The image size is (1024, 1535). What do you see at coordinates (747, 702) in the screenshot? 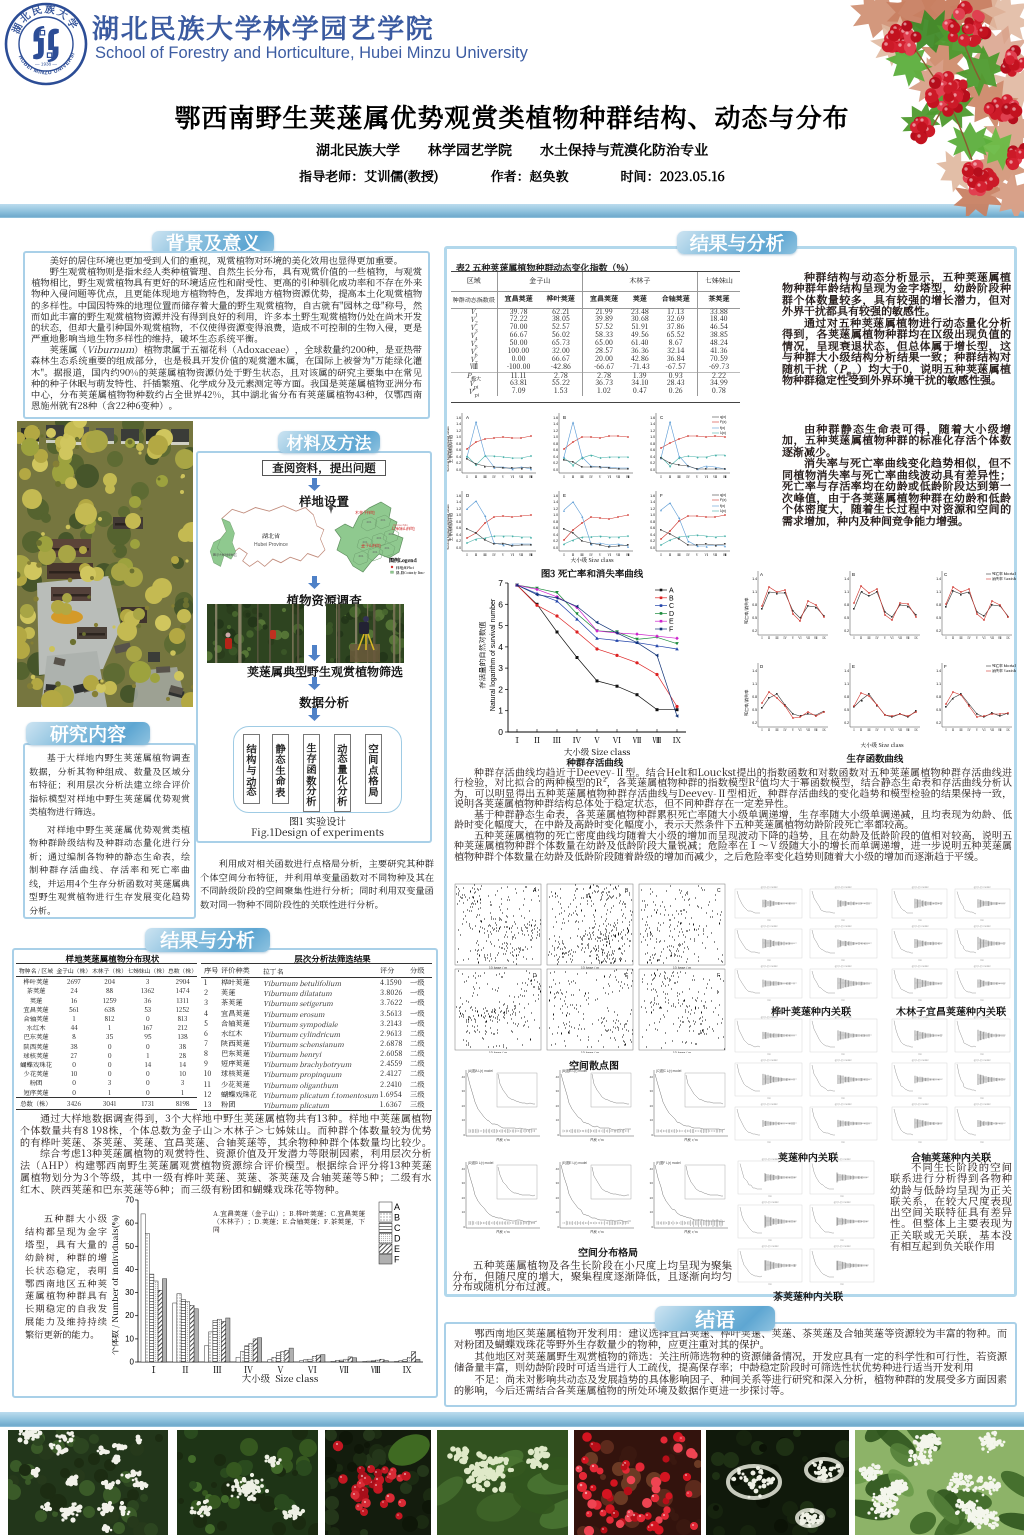
I see `svg-text: 死亡率/消失率` at bounding box center [747, 702].